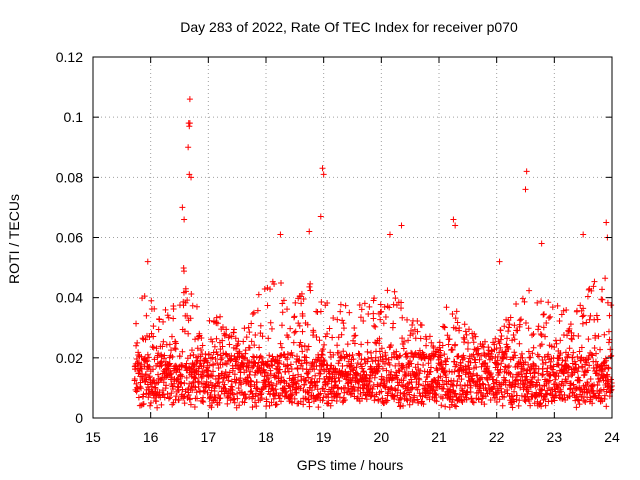 The width and height of the screenshot is (640, 480). Describe the element at coordinates (350, 465) in the screenshot. I see `x-axis-title: GPS time / hours` at that location.